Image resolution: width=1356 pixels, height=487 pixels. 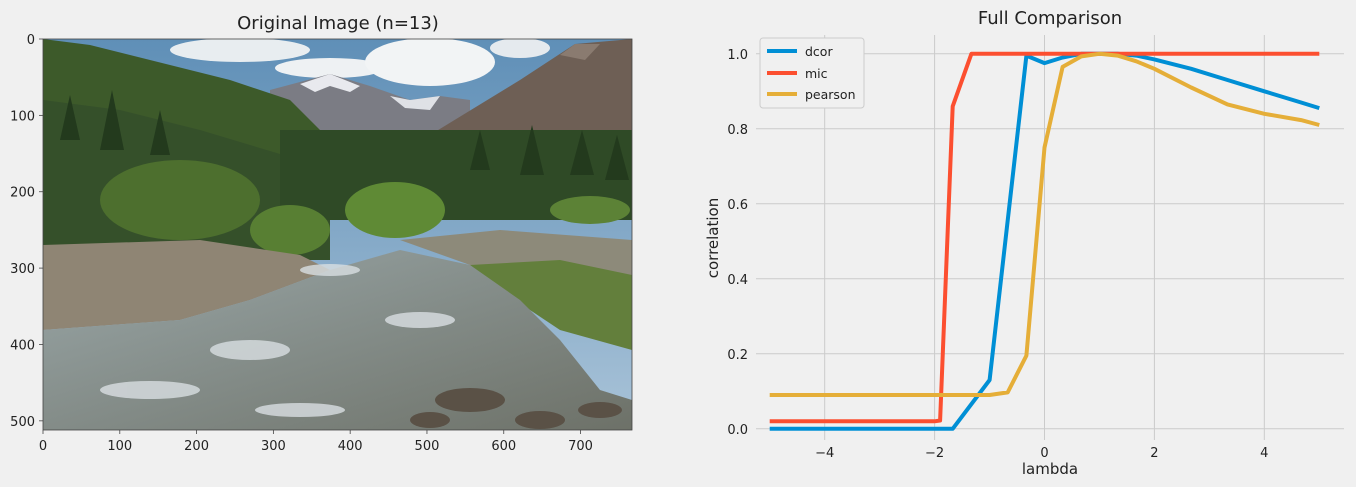 I want to click on x-tick-label: 200, so click(x=196, y=446).